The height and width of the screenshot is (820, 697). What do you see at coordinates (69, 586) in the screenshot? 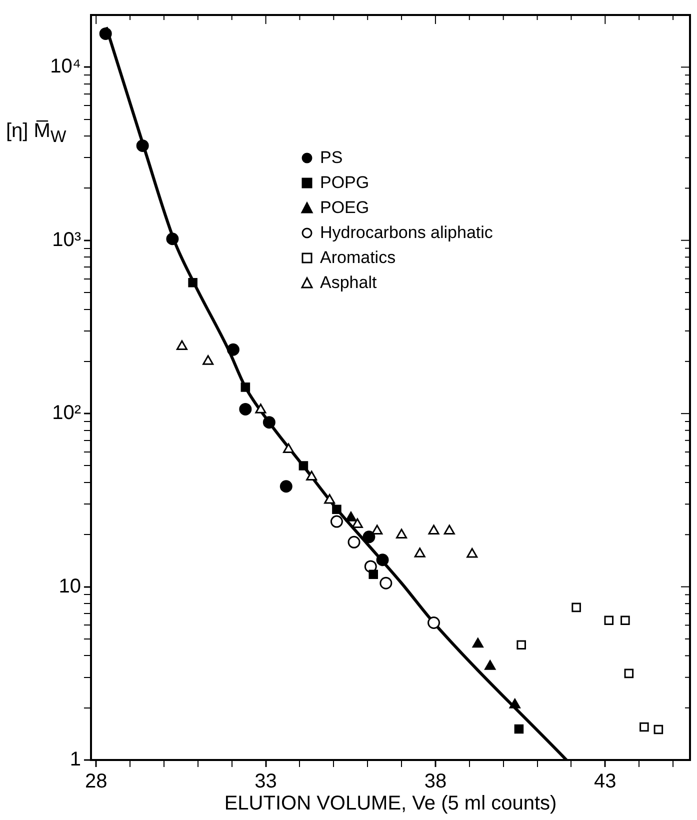
I see `y-tick-label: 10` at bounding box center [69, 586].